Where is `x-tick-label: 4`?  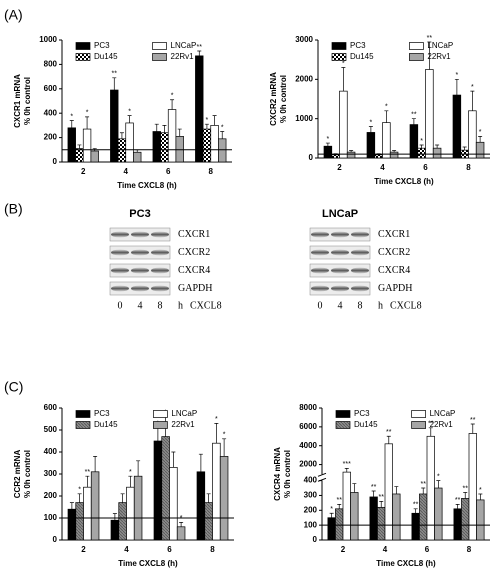
x-tick-label: 4 is located at coordinates (126, 549).